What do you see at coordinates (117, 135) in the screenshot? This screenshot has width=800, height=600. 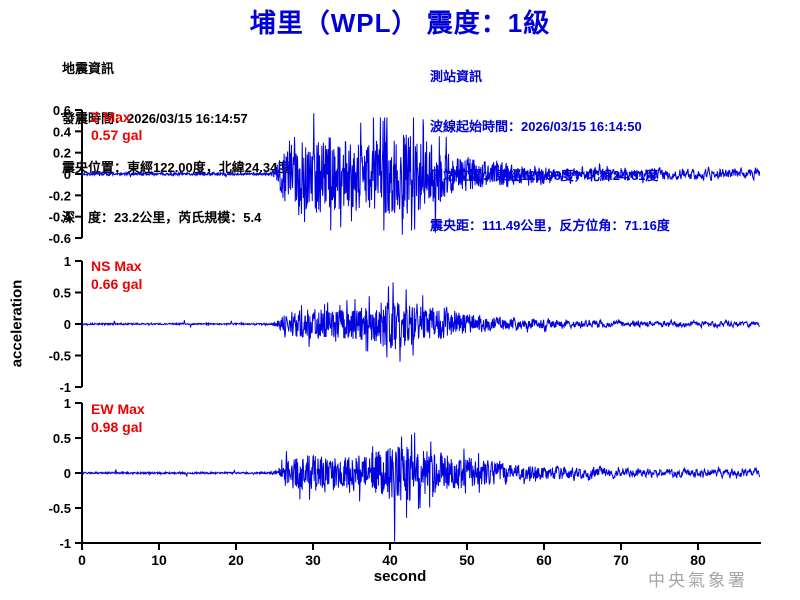 I see `z-max-value: 0.57 gal` at bounding box center [117, 135].